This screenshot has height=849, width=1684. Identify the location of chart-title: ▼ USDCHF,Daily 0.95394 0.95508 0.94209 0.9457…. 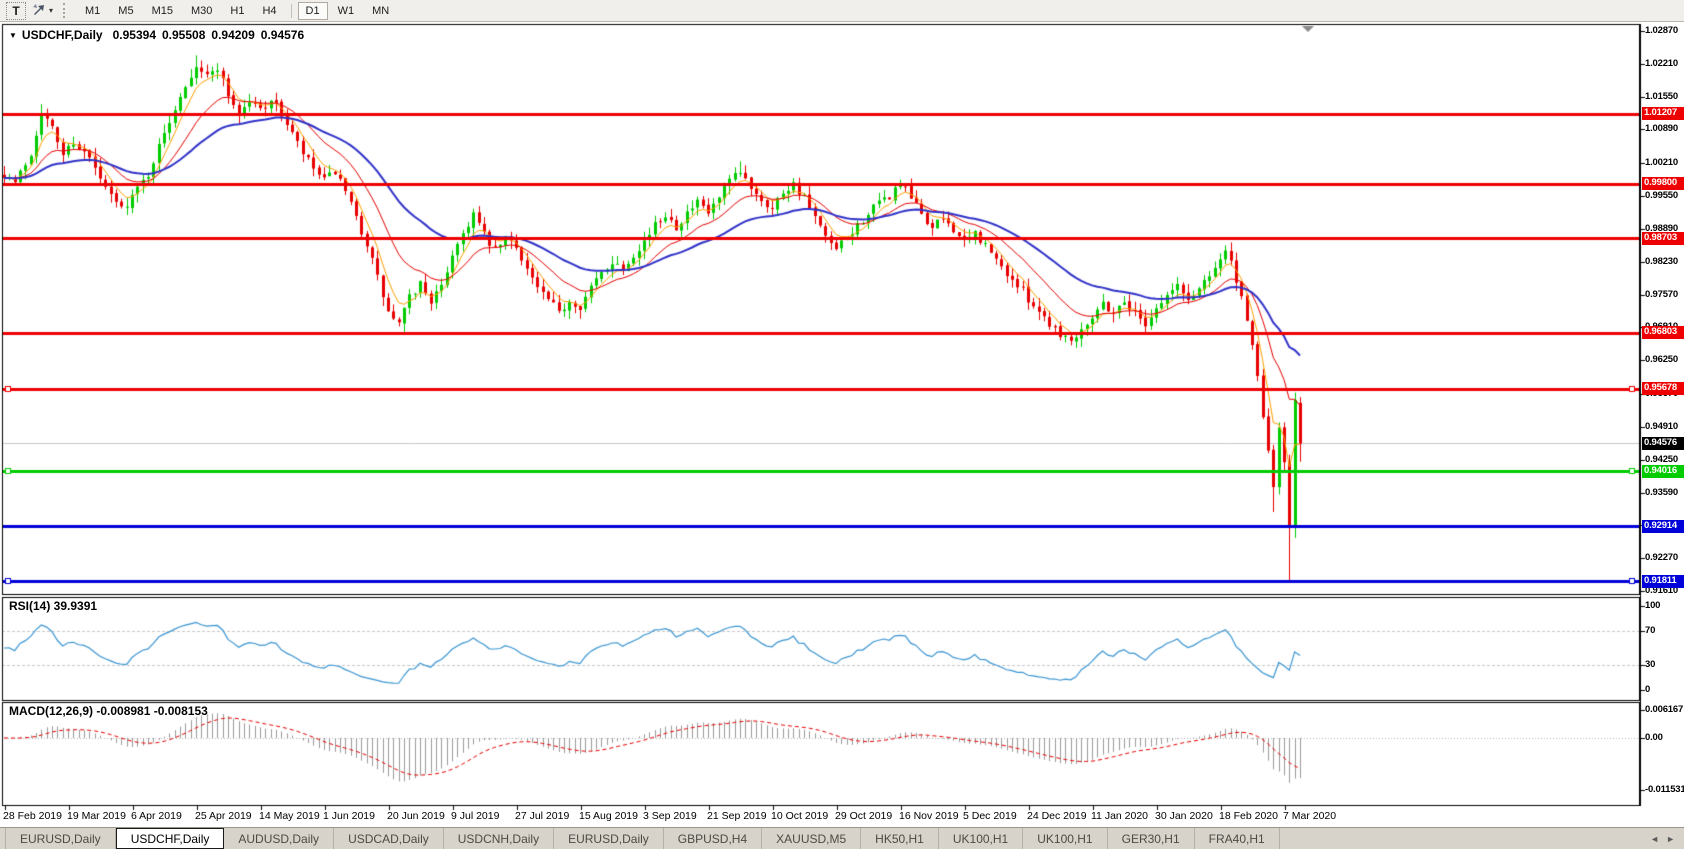
(159, 35).